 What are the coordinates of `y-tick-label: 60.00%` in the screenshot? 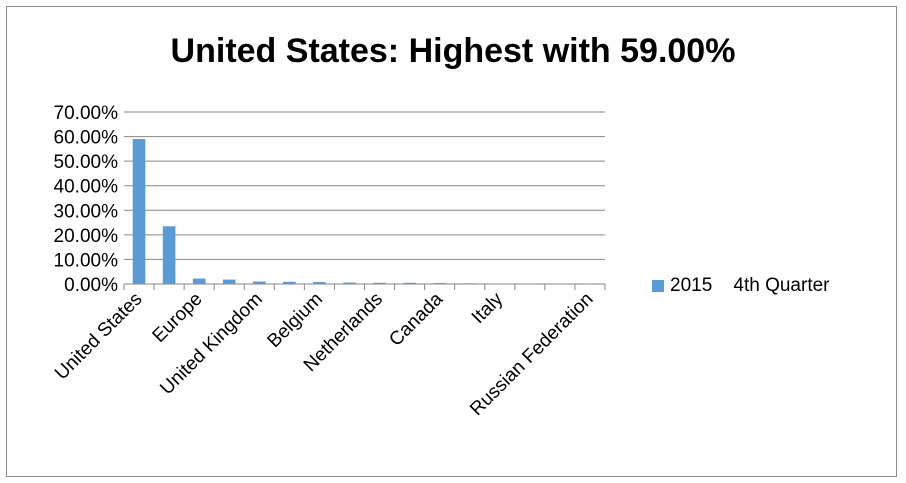 It's located at (86, 138).